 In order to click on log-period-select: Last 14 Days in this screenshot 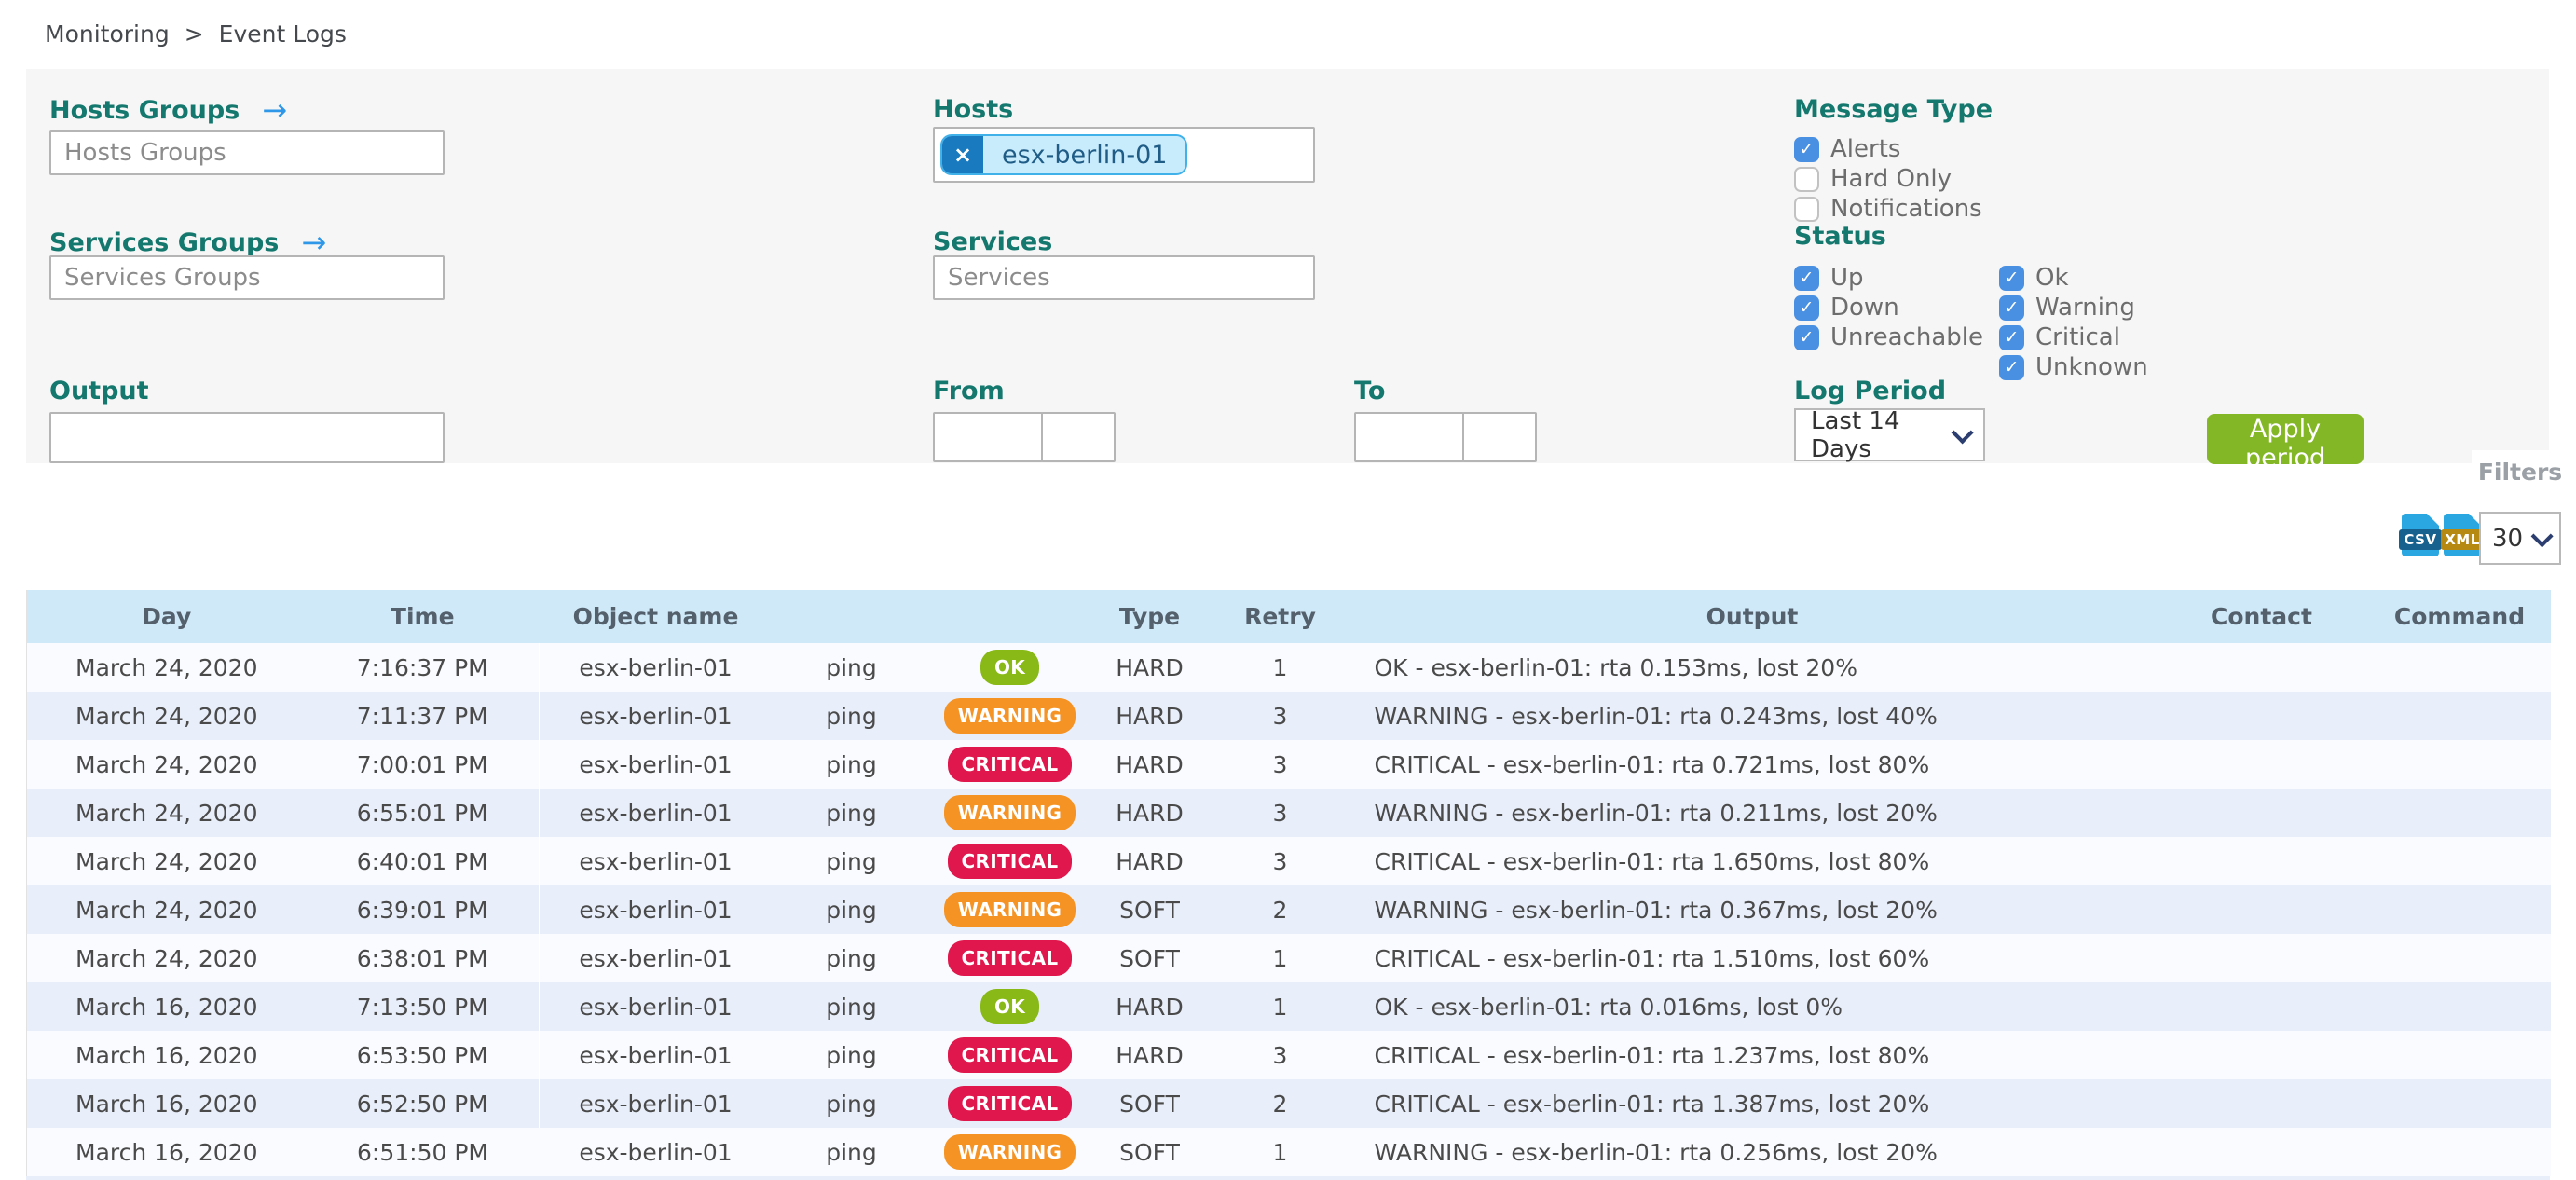, I will do `click(1889, 435)`.